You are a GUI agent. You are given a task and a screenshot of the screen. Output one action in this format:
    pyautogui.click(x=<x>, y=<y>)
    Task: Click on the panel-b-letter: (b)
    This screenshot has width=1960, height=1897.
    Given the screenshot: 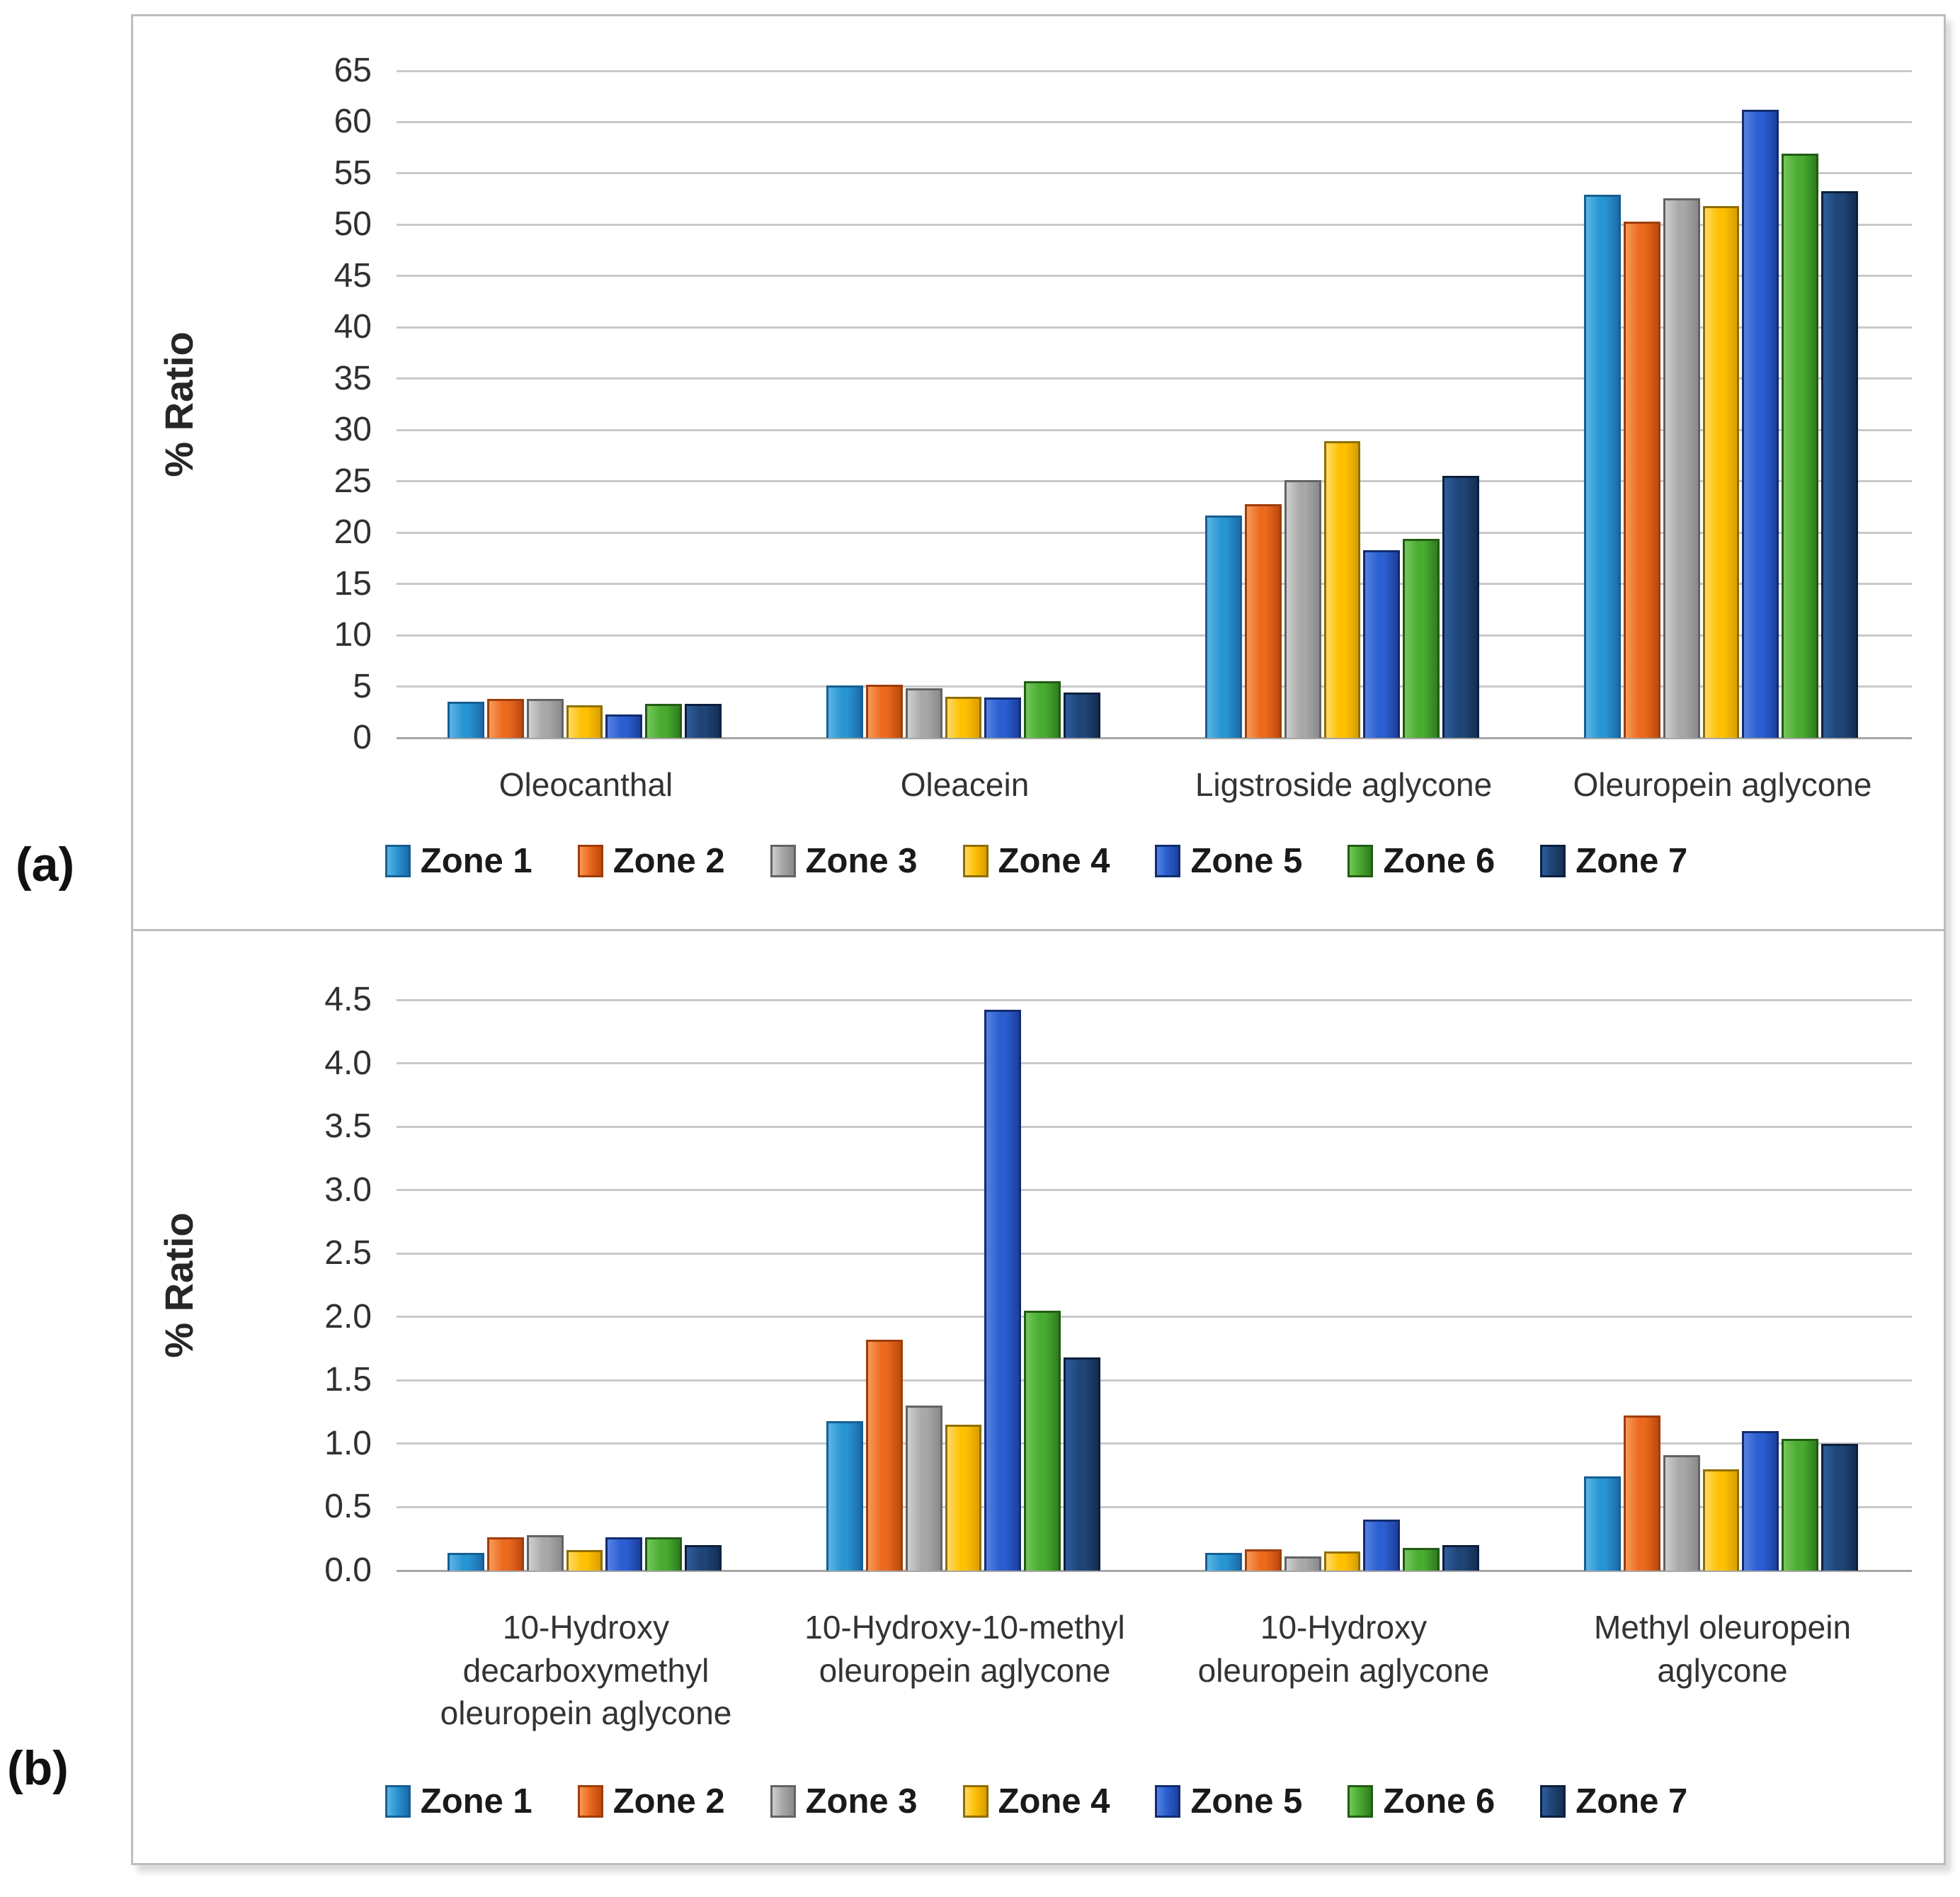 What is the action you would take?
    pyautogui.click(x=38, y=1768)
    